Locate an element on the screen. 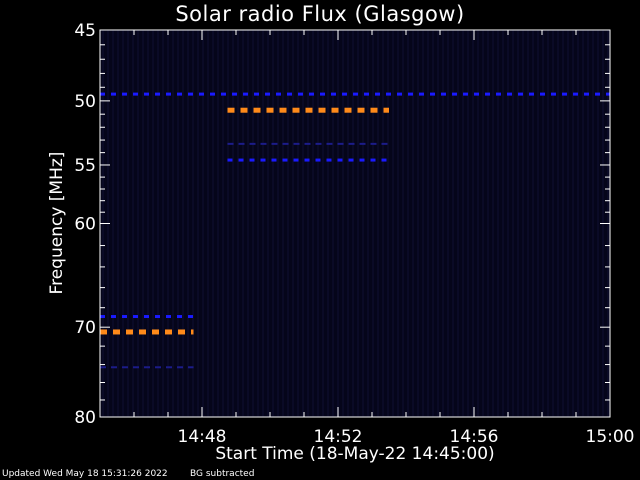  y-tick-label: 80 is located at coordinates (85, 418).